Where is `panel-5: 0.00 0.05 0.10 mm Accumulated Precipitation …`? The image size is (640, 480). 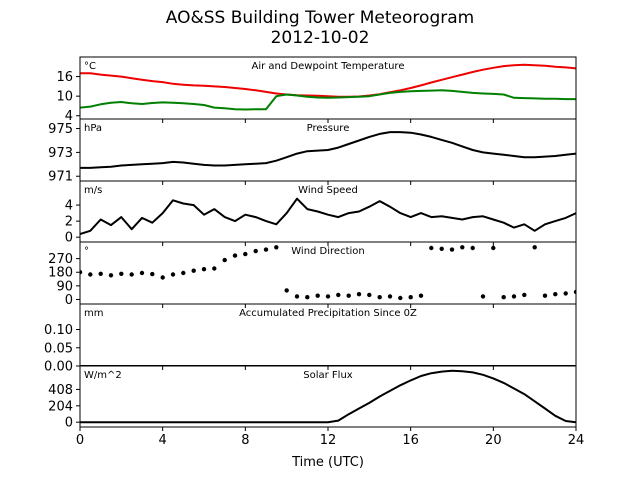
panel-5: 0.00 0.05 0.10 mm Accumulated Precipitation … is located at coordinates (310, 339).